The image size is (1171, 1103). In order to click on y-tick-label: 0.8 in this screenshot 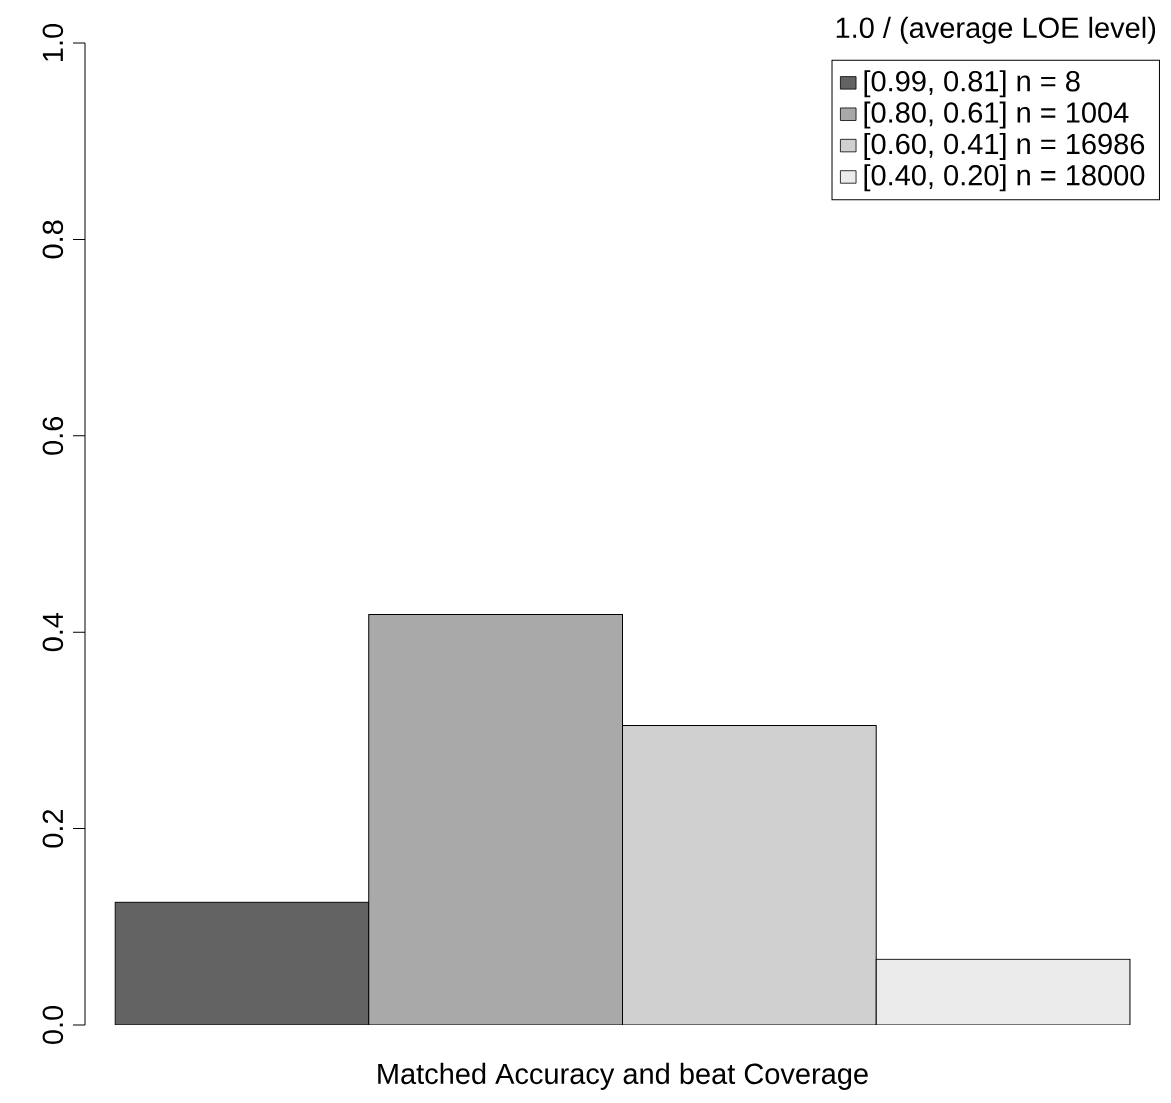, I will do `click(53, 239)`.